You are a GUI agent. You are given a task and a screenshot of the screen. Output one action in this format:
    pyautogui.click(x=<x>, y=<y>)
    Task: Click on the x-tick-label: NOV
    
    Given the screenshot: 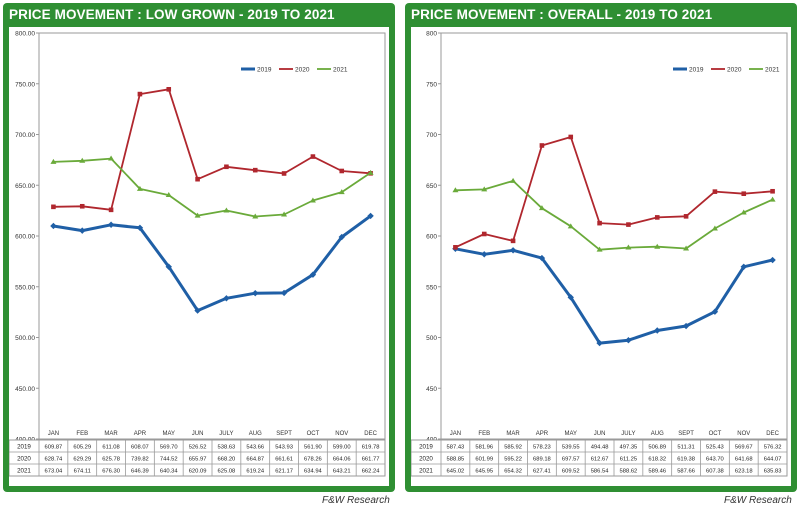 What is the action you would take?
    pyautogui.click(x=743, y=434)
    